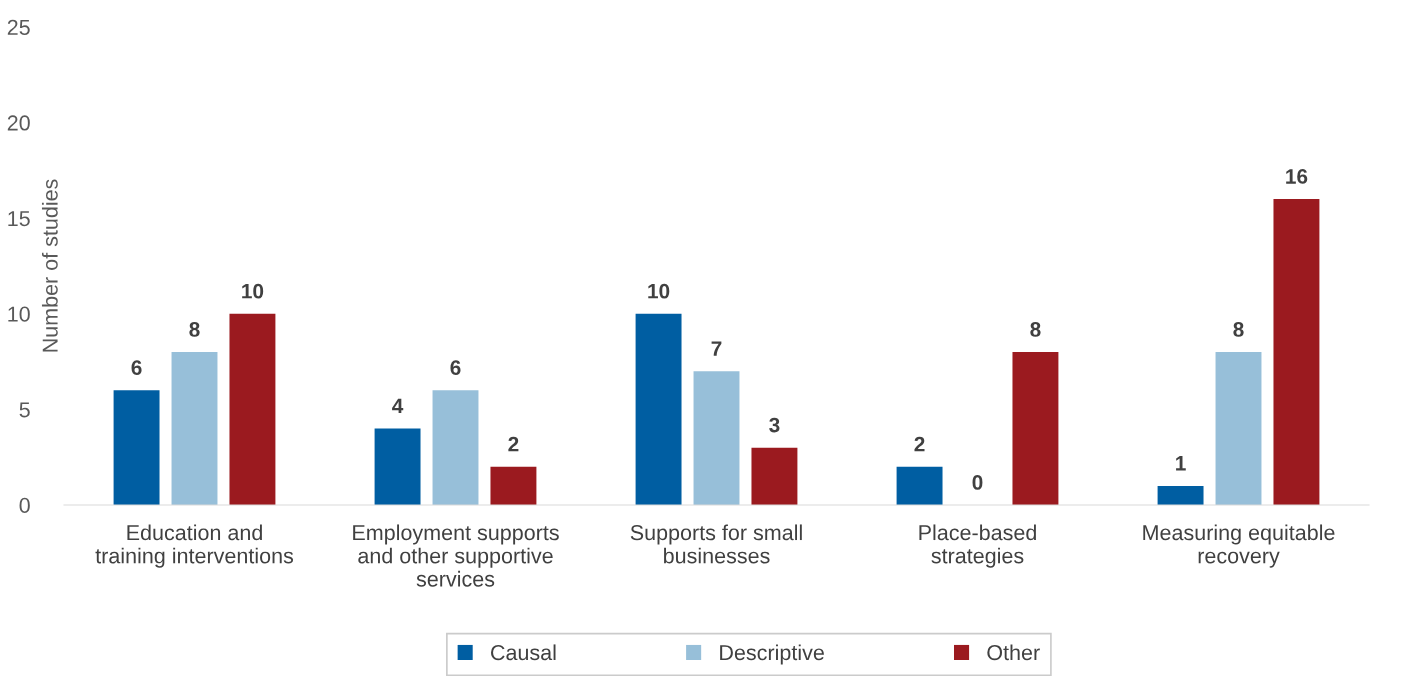 The height and width of the screenshot is (686, 1413). Describe the element at coordinates (716, 544) in the screenshot. I see `x-tick-label: Supports for small businesses` at that location.